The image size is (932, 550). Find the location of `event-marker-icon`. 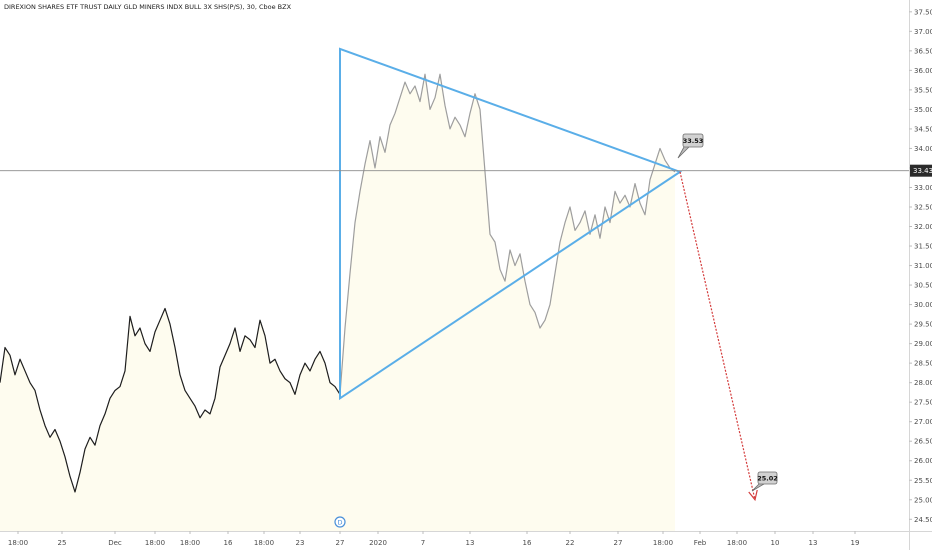

event-marker-icon is located at coordinates (340, 522).